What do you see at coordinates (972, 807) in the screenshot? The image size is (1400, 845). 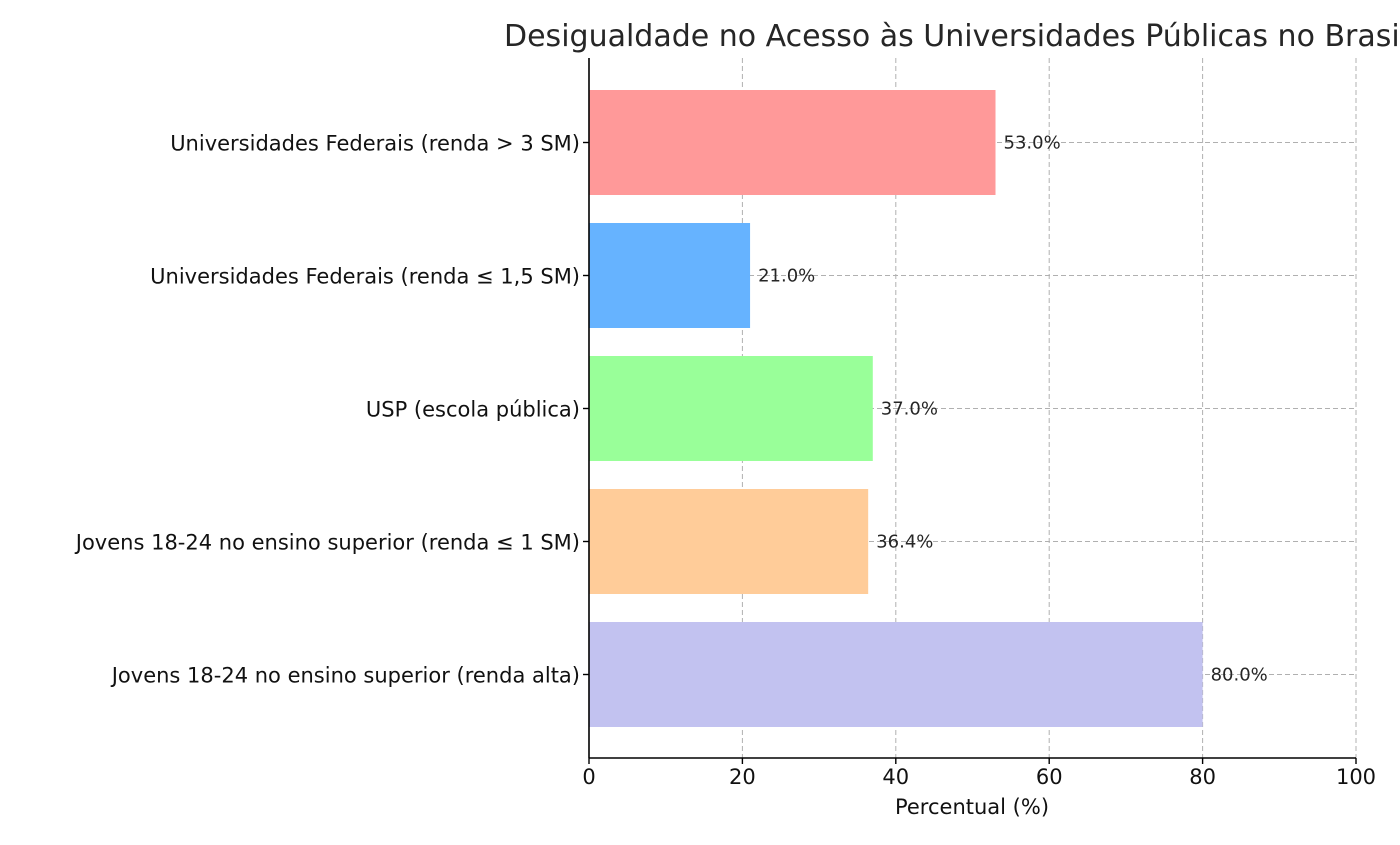 I see `x-axis-label: Percentual (%)` at bounding box center [972, 807].